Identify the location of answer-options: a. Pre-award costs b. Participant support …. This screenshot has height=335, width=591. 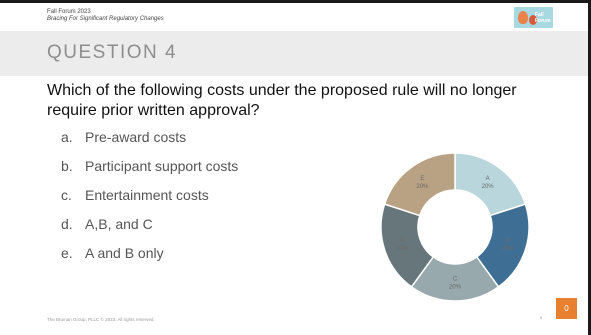
(149, 201).